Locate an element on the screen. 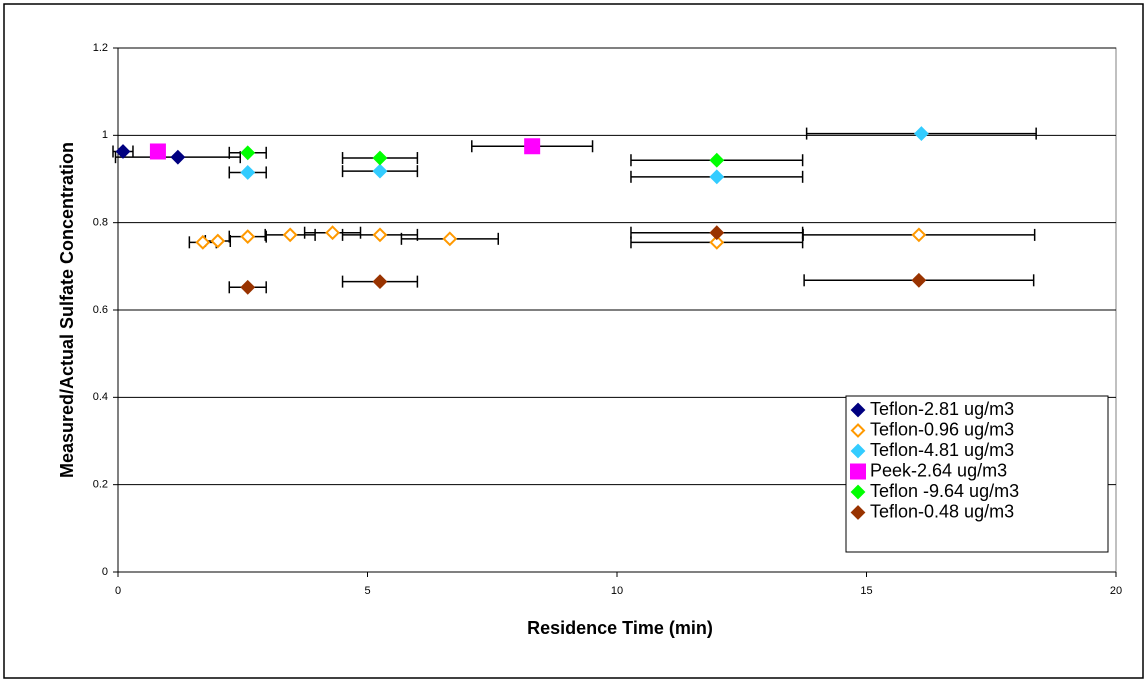 This screenshot has height=688, width=1148. y-tick-label: 0.6 is located at coordinates (100, 310).